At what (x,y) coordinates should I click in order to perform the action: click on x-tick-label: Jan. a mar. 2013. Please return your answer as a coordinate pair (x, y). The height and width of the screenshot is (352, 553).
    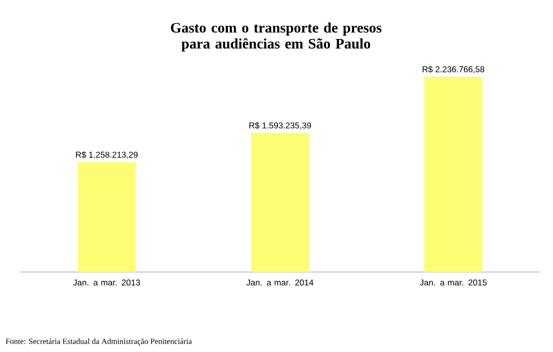
    Looking at the image, I should click on (106, 283).